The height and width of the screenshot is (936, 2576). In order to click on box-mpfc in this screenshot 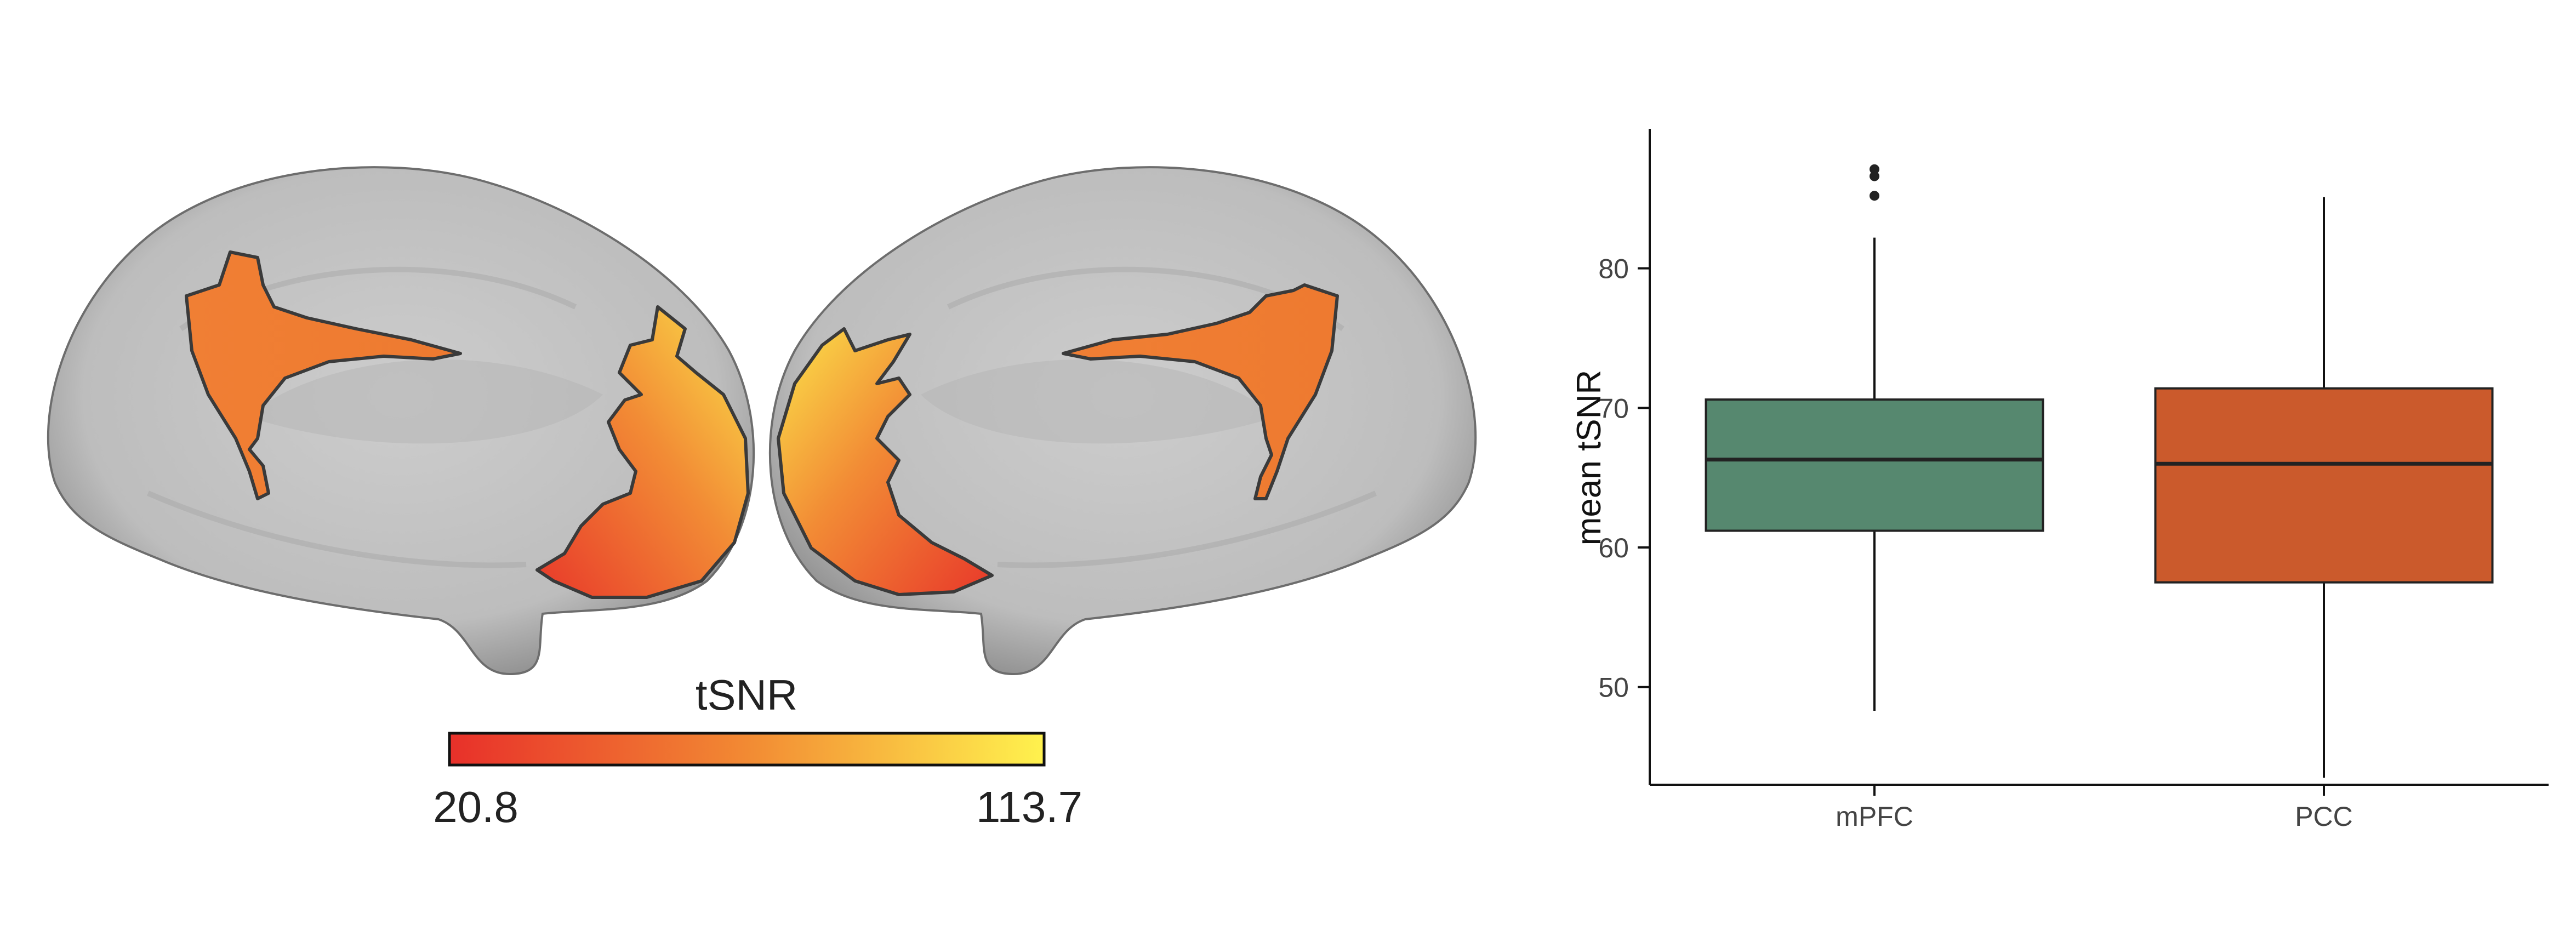, I will do `click(1874, 438)`.